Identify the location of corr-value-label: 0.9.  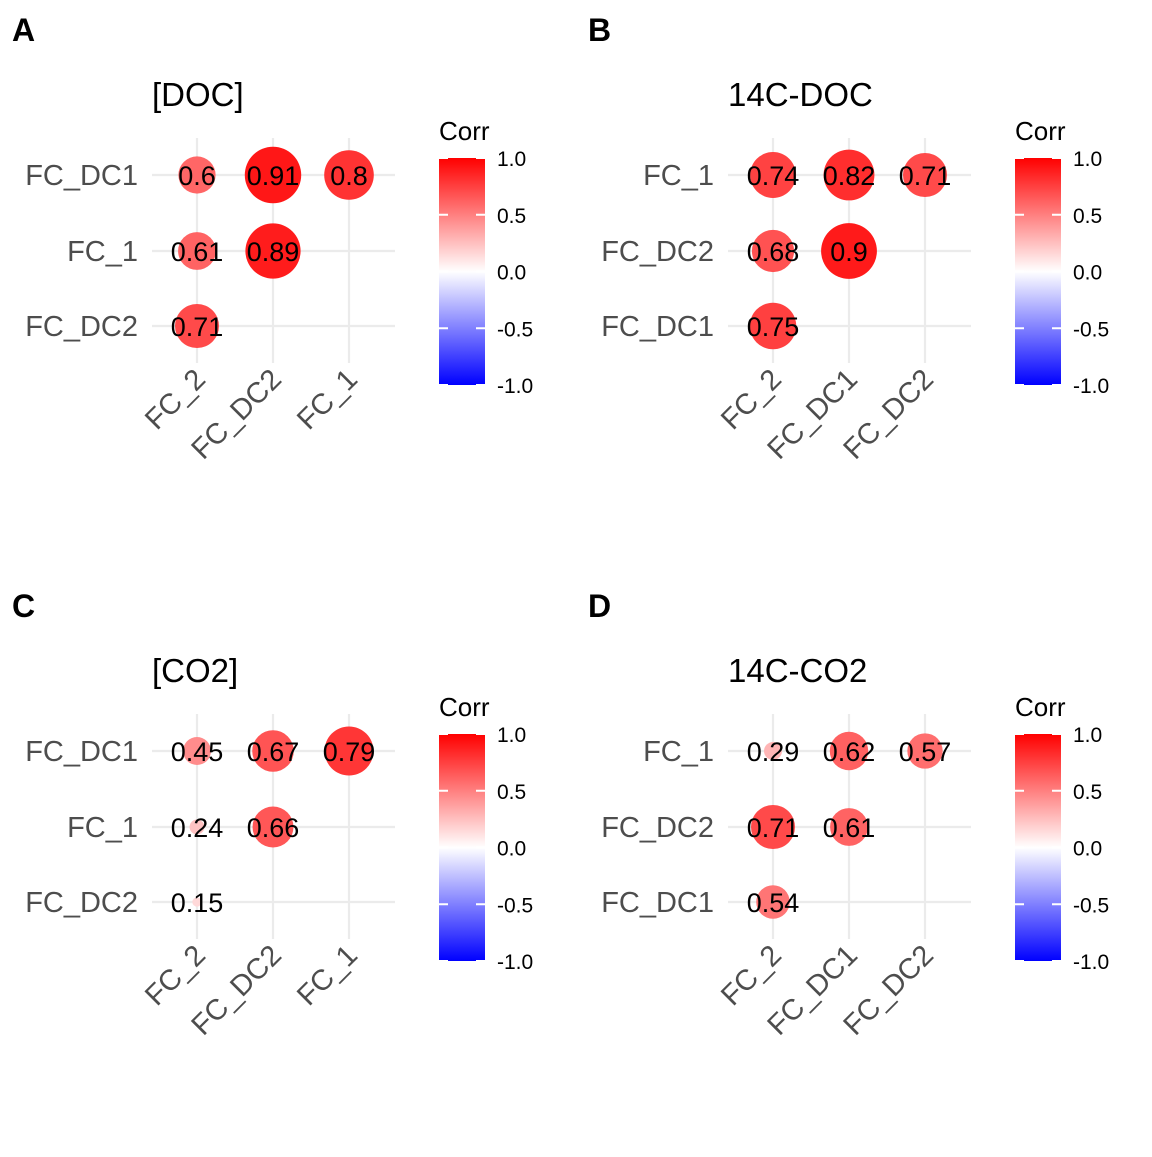
(849, 252).